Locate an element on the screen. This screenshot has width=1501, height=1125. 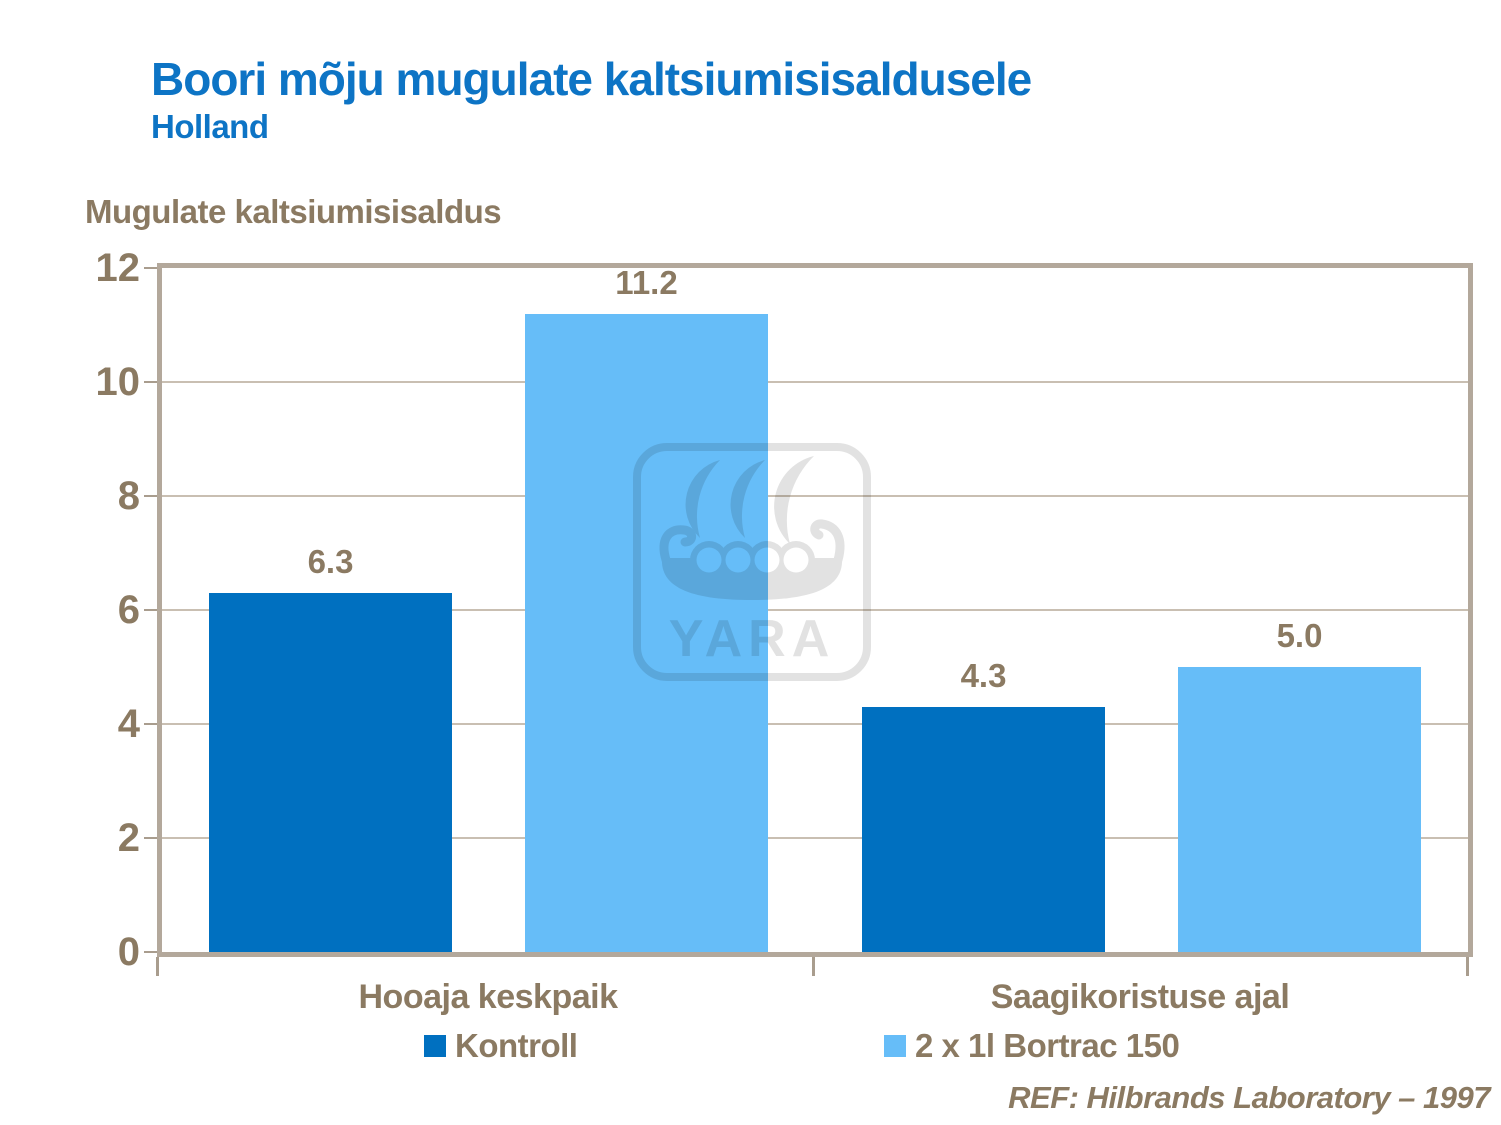
legend-swatch-kontroll is located at coordinates (435, 1046).